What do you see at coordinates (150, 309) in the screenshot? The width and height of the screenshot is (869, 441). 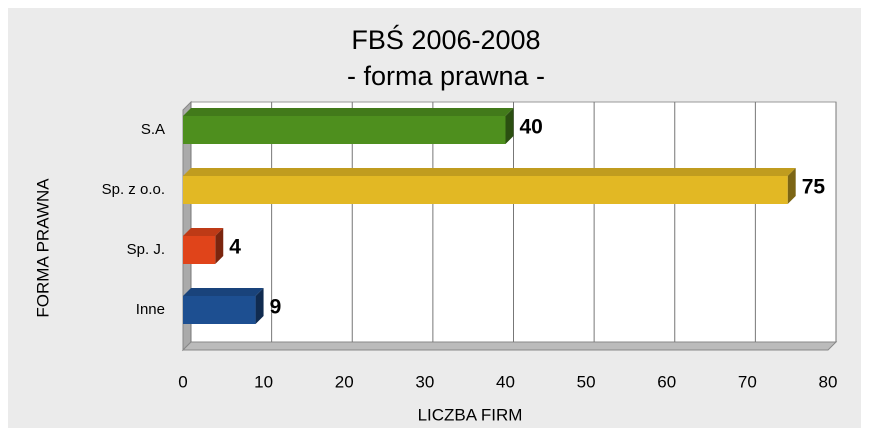 I see `y-tick-label: Inne` at bounding box center [150, 309].